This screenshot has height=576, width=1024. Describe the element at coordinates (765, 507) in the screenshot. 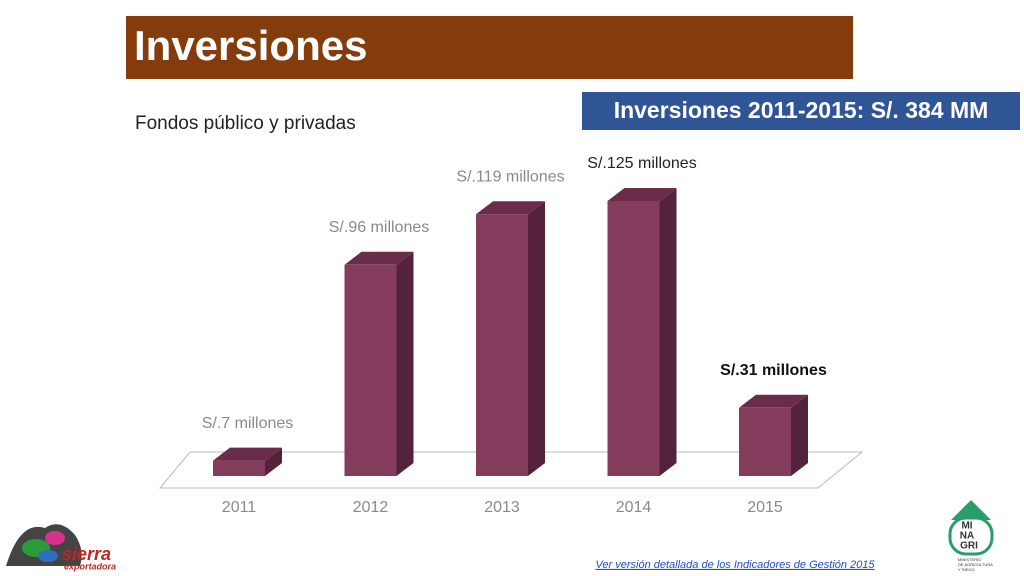

I see `x-tick-label: 2015` at that location.